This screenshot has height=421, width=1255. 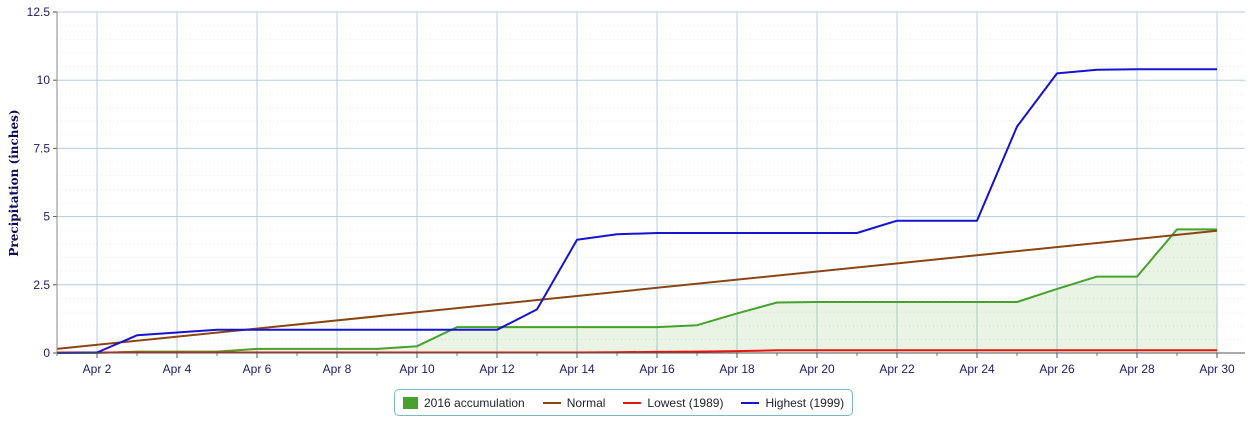 I want to click on x-tick-label: Apr 8, so click(x=337, y=369).